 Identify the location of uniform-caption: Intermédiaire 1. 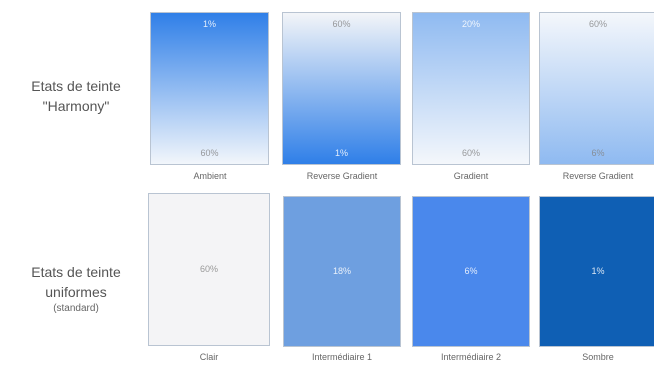
(342, 357).